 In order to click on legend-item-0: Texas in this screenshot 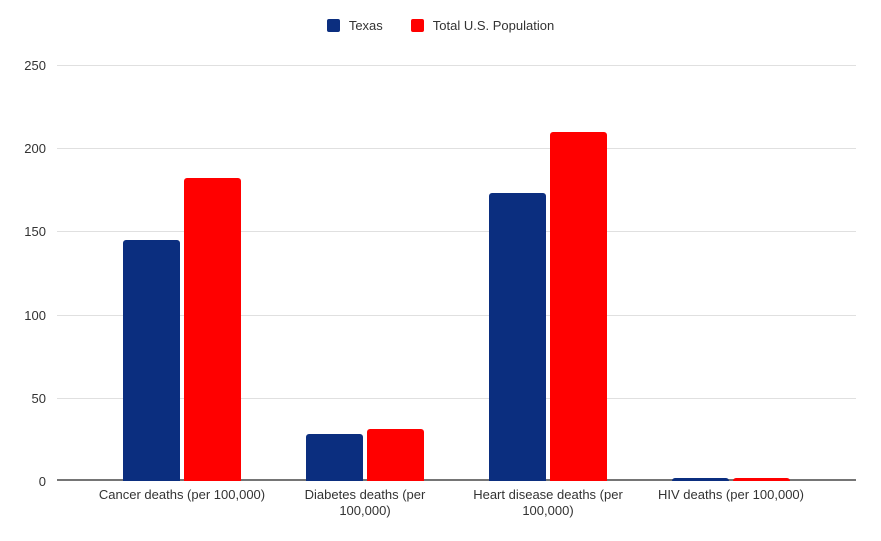, I will do `click(354, 25)`.